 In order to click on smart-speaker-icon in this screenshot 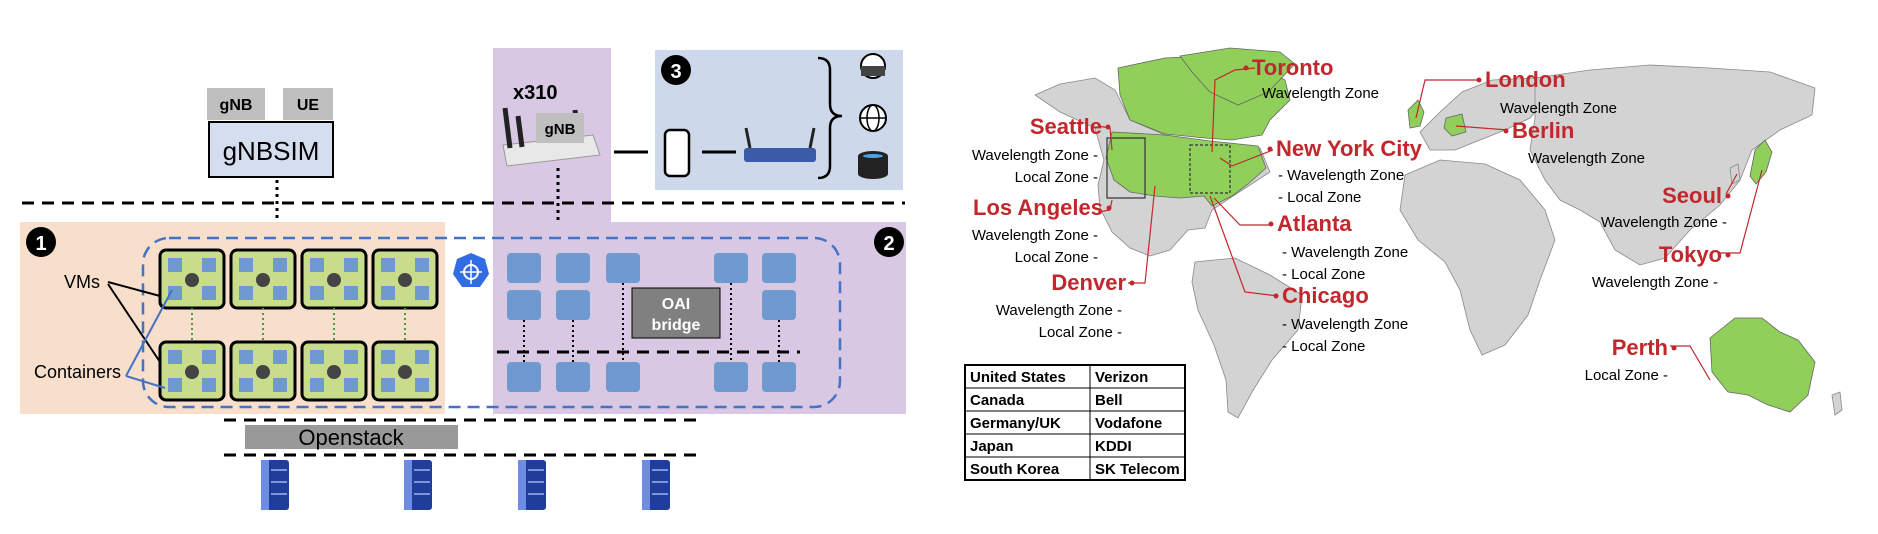, I will do `click(873, 165)`.